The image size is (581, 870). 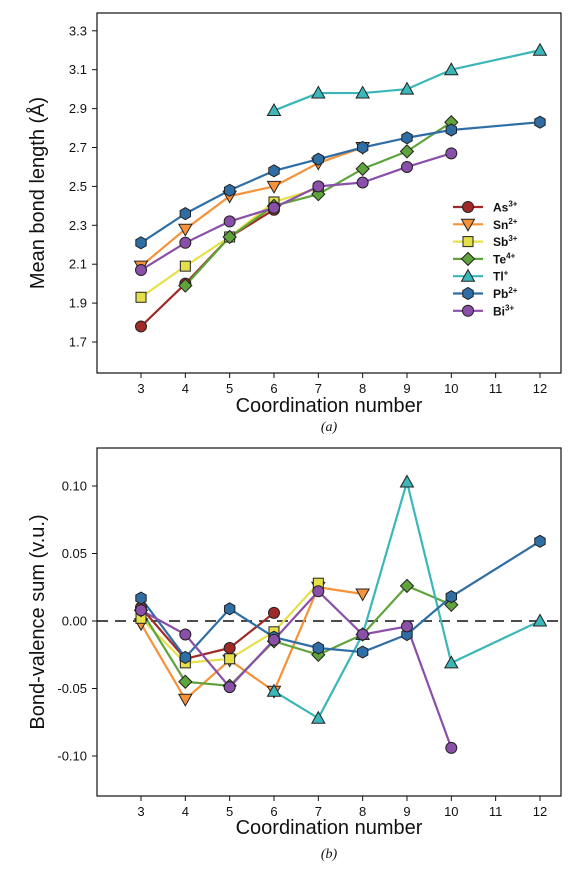 What do you see at coordinates (505, 241) in the screenshot?
I see `legend-label-sb: Sb3+` at bounding box center [505, 241].